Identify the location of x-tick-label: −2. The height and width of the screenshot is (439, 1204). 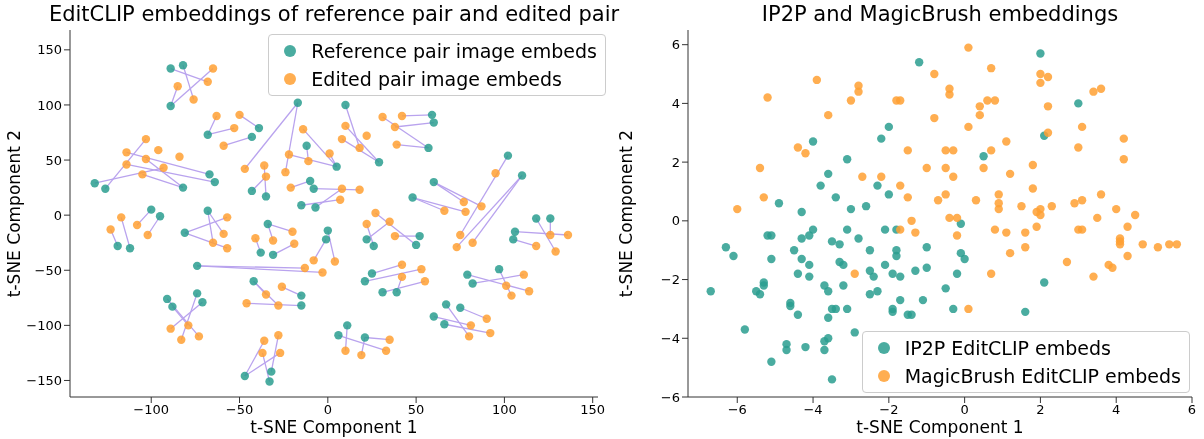
(889, 410).